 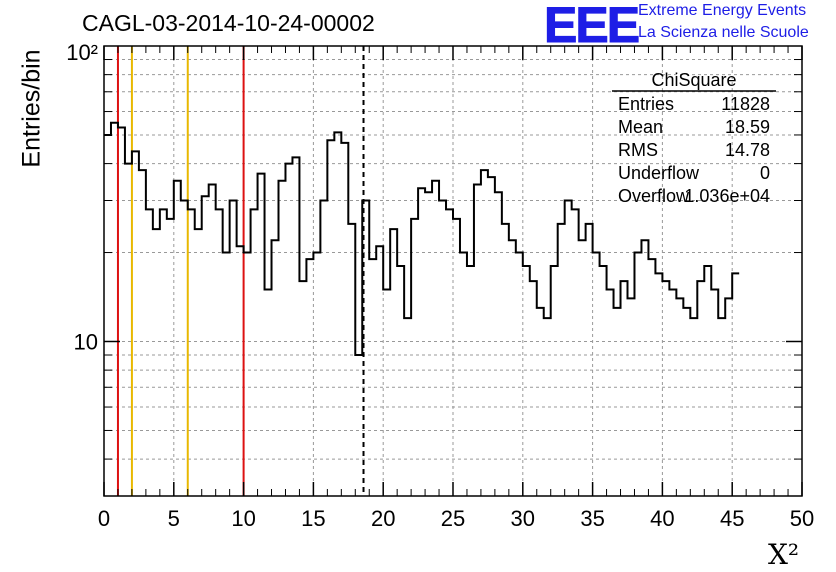 What do you see at coordinates (82, 52) in the screenshot?
I see `y-tick-label: 10²` at bounding box center [82, 52].